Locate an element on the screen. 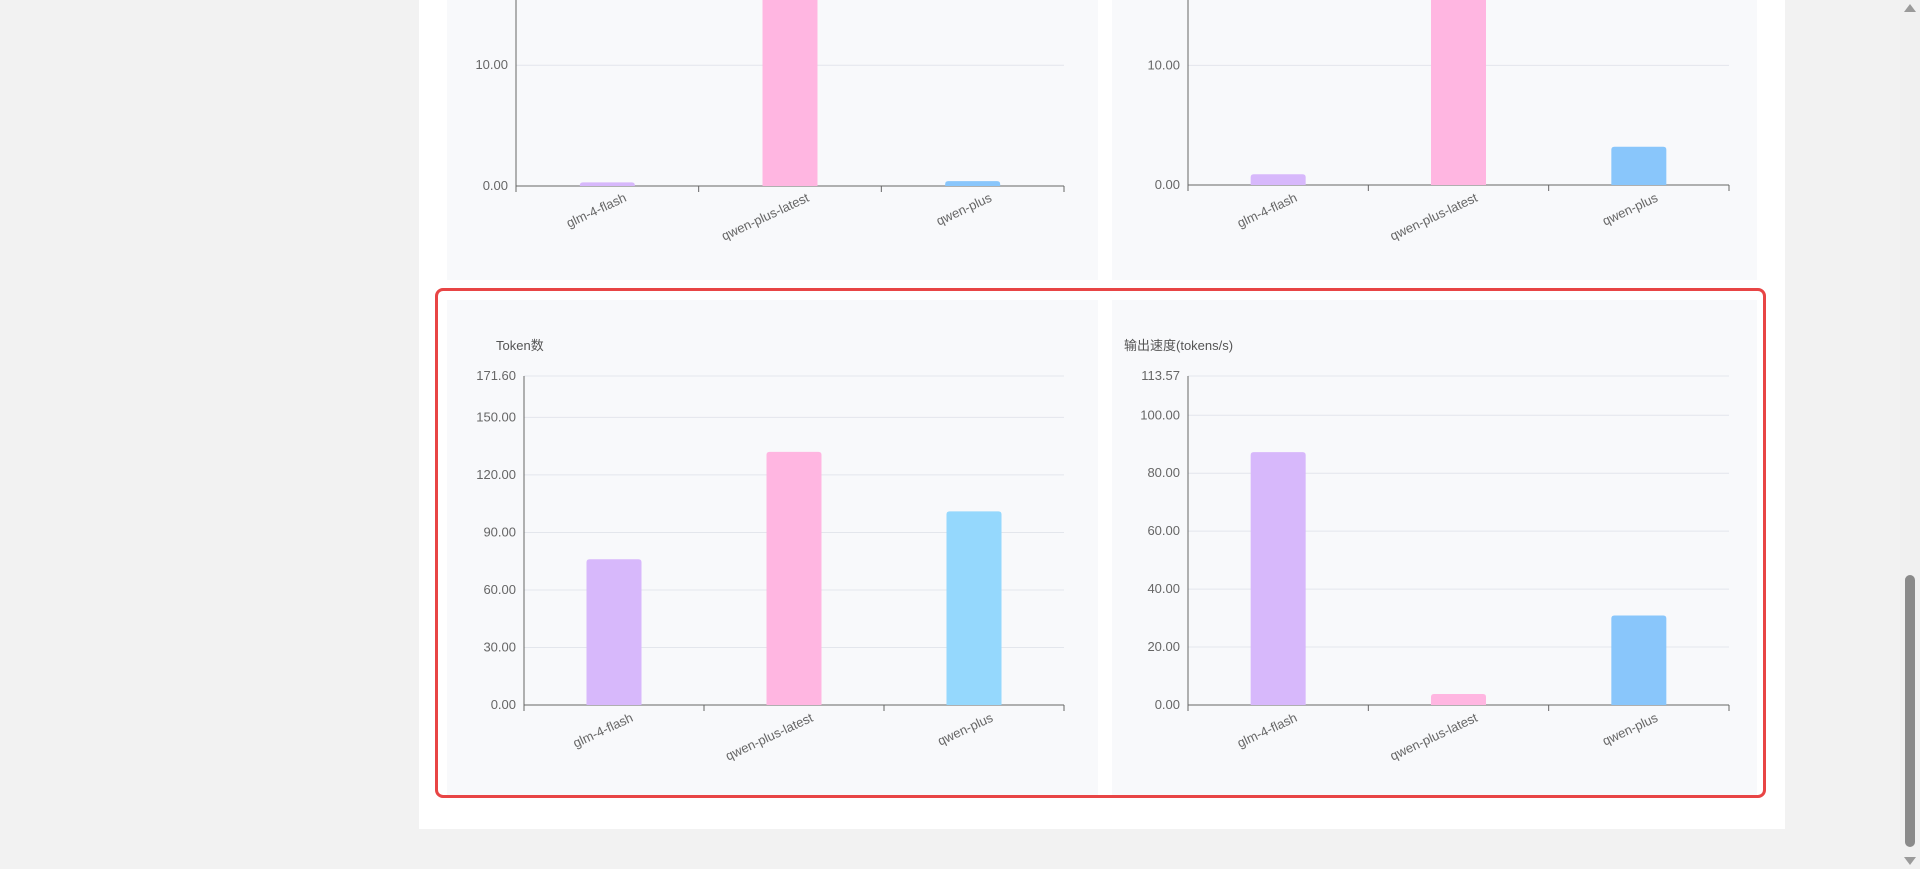 The image size is (1920, 869). y-tick-label: 40.00 is located at coordinates (1163, 588).